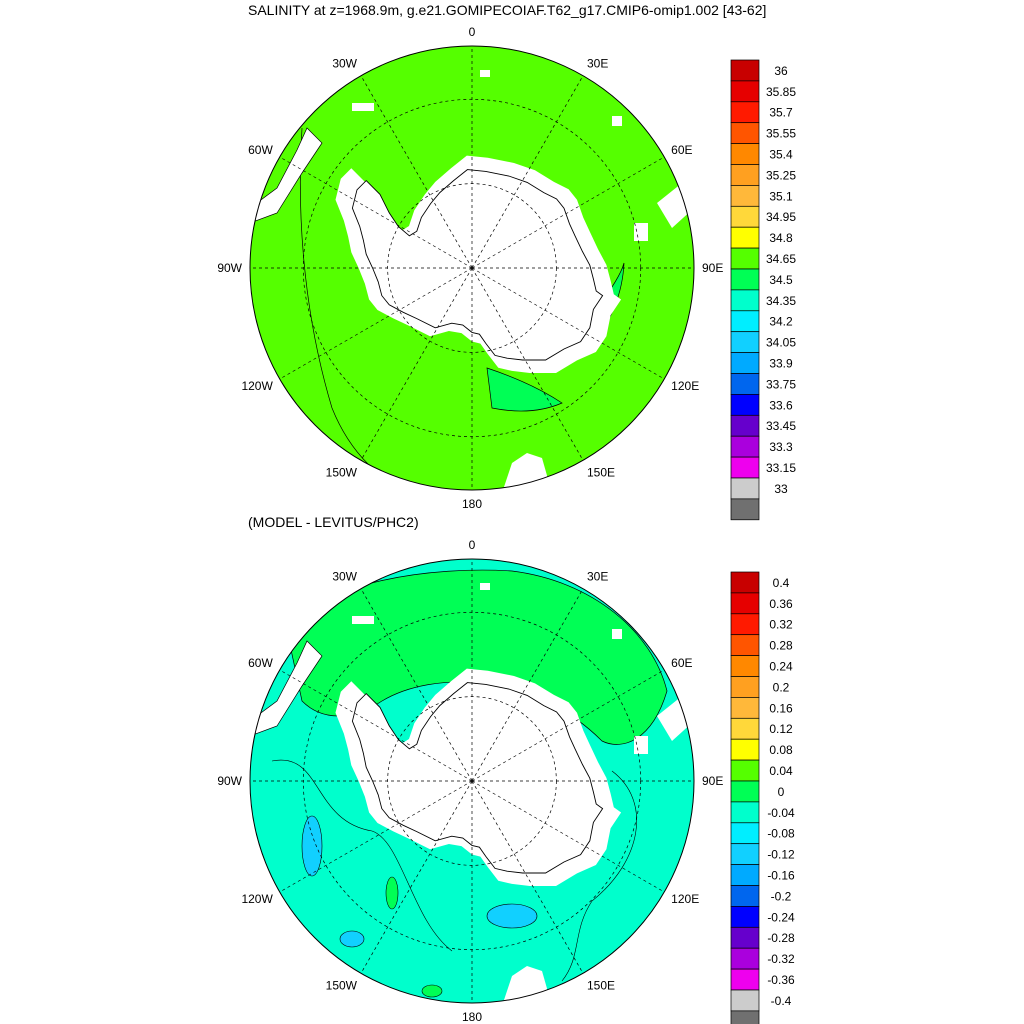  What do you see at coordinates (781, 175) in the screenshot?
I see `colorbar-label: 35.25` at bounding box center [781, 175].